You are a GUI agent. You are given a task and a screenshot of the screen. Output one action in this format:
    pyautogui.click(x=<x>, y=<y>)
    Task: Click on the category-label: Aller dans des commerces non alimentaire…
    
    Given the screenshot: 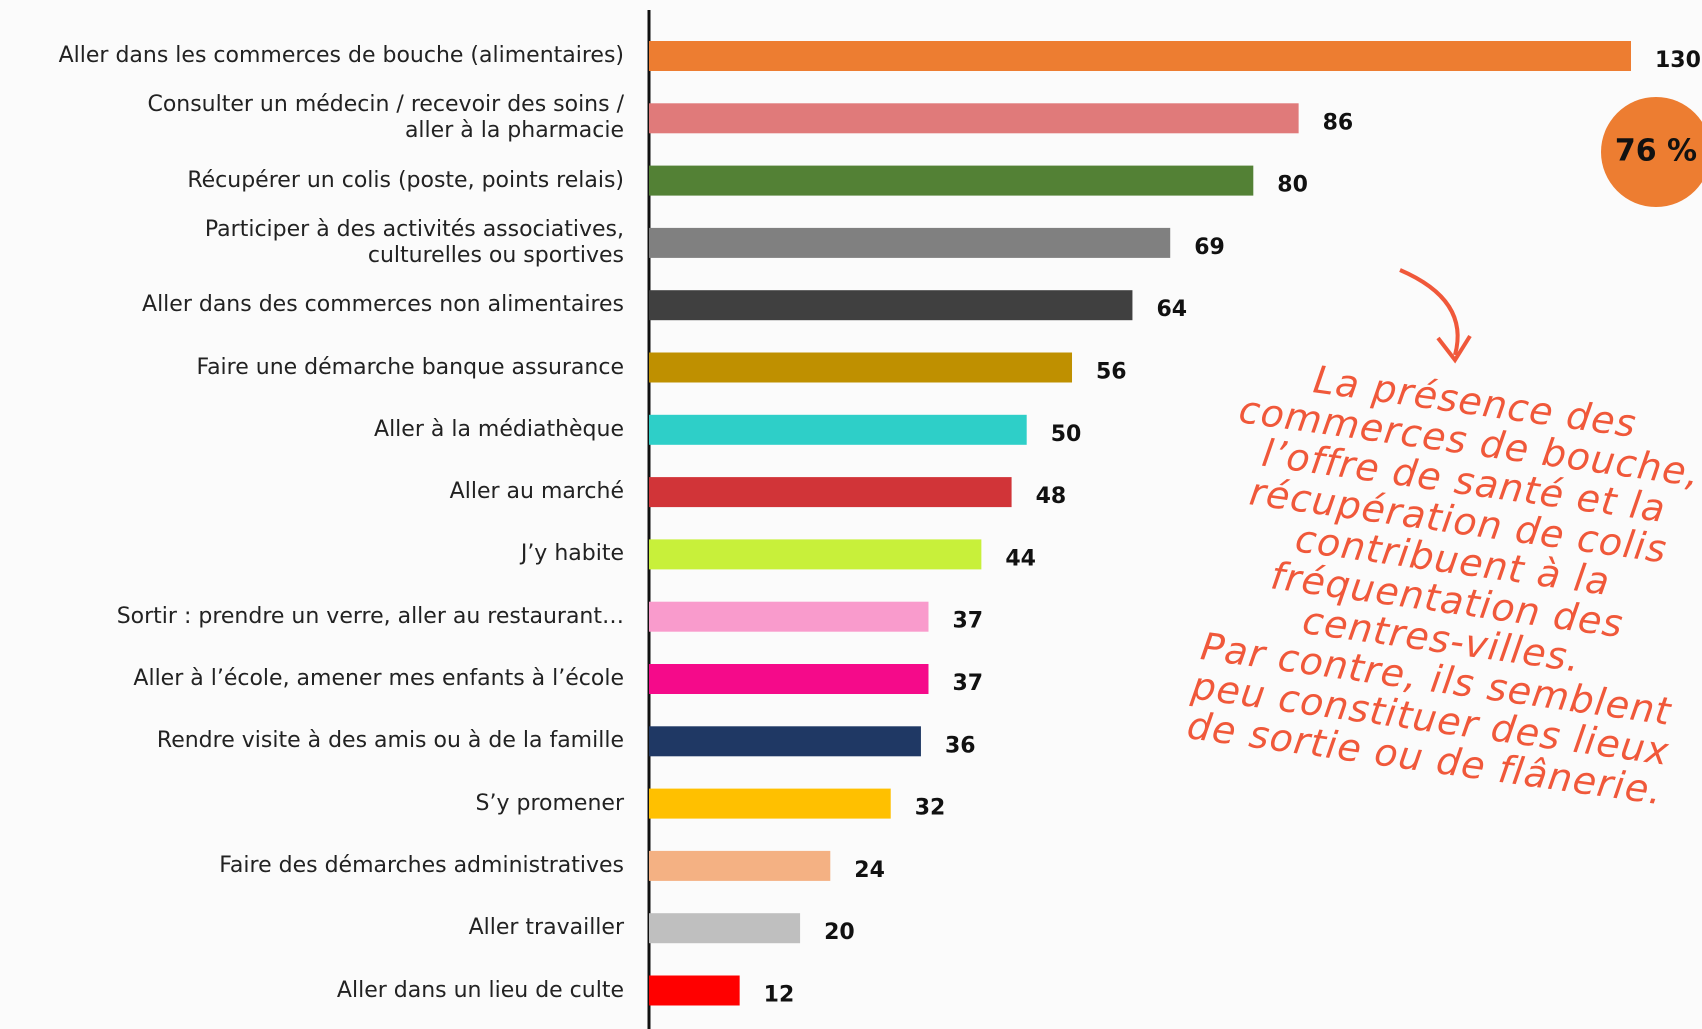 What is the action you would take?
    pyautogui.click(x=383, y=305)
    